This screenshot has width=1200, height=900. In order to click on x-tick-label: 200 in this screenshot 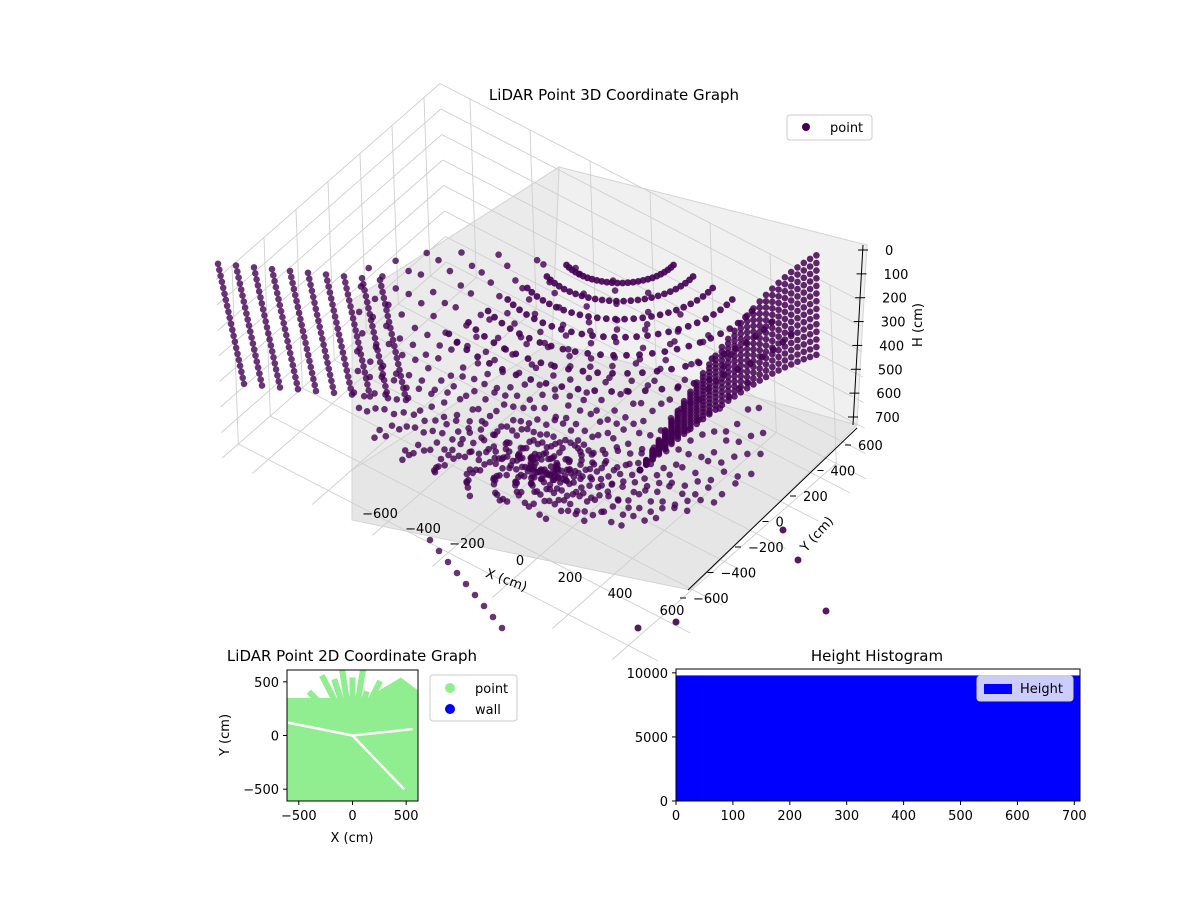, I will do `click(570, 578)`.